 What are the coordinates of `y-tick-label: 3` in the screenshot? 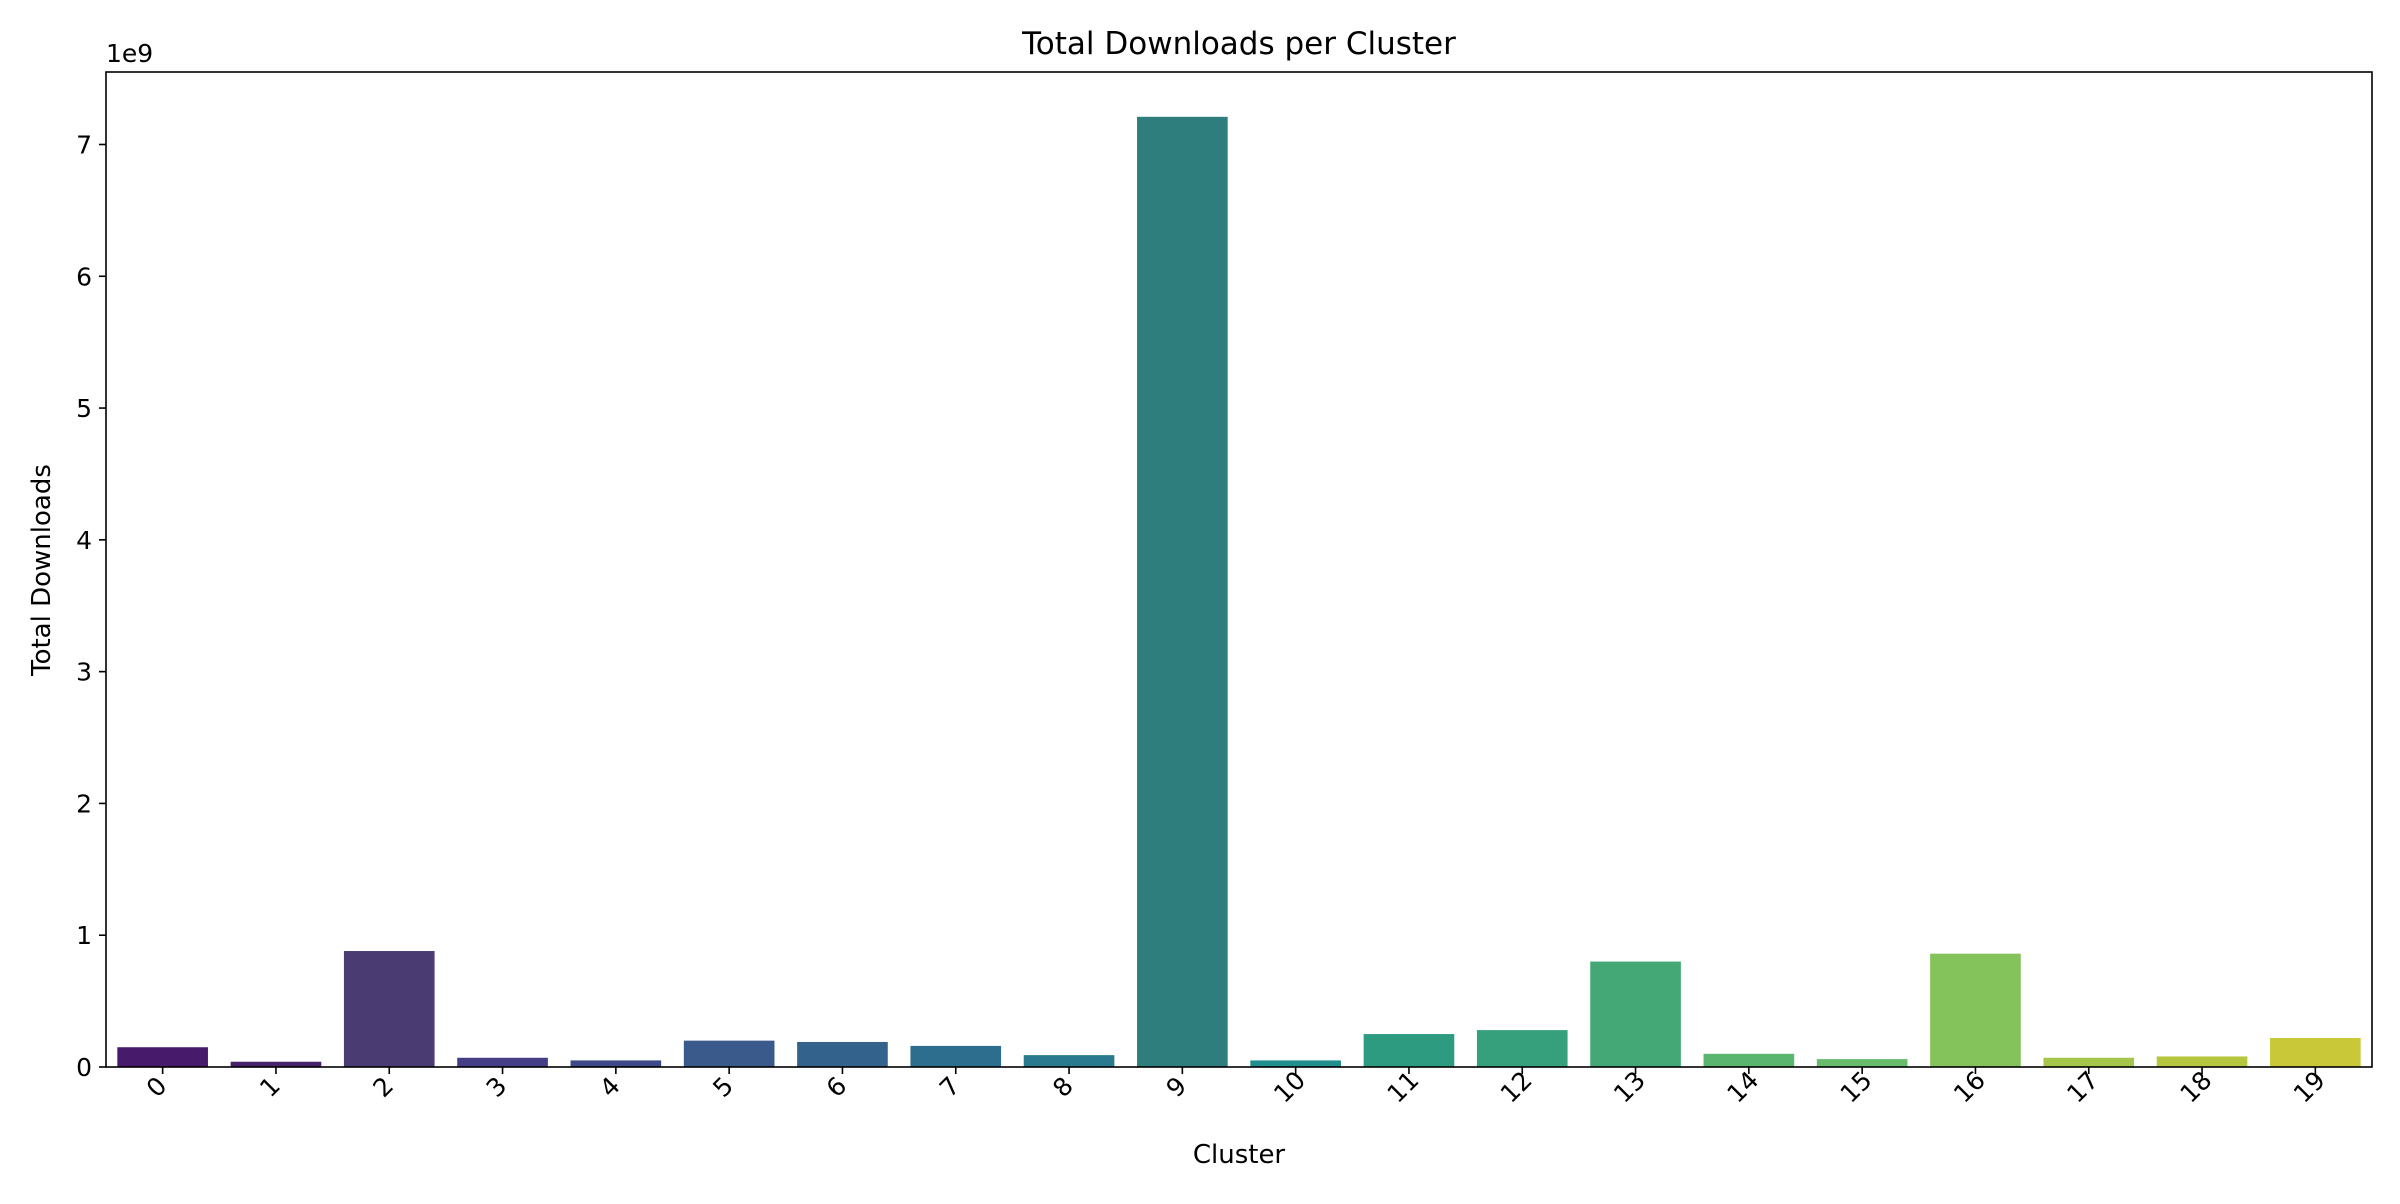 It's located at (84, 672).